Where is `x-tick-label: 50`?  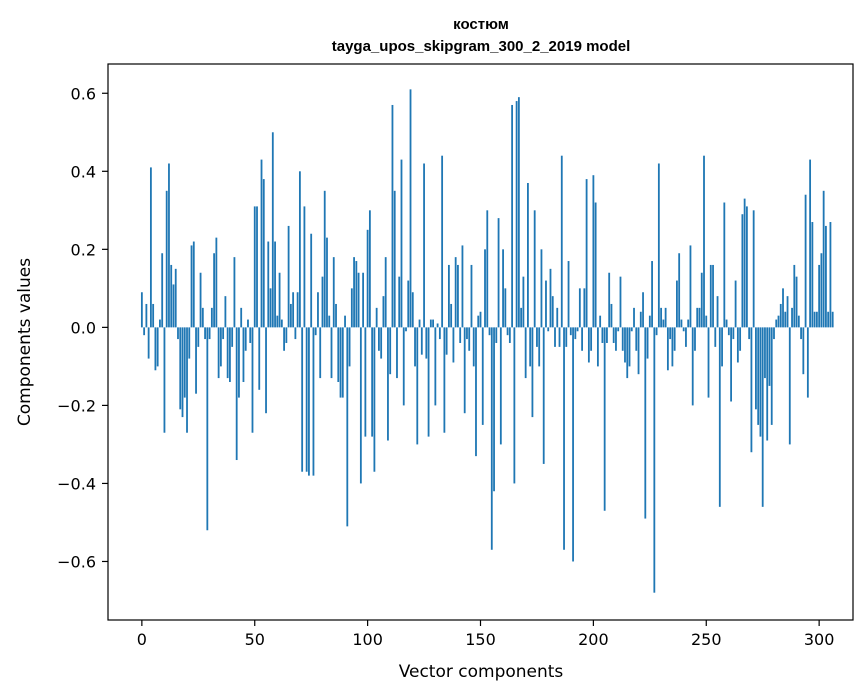
x-tick-label: 50 is located at coordinates (255, 639).